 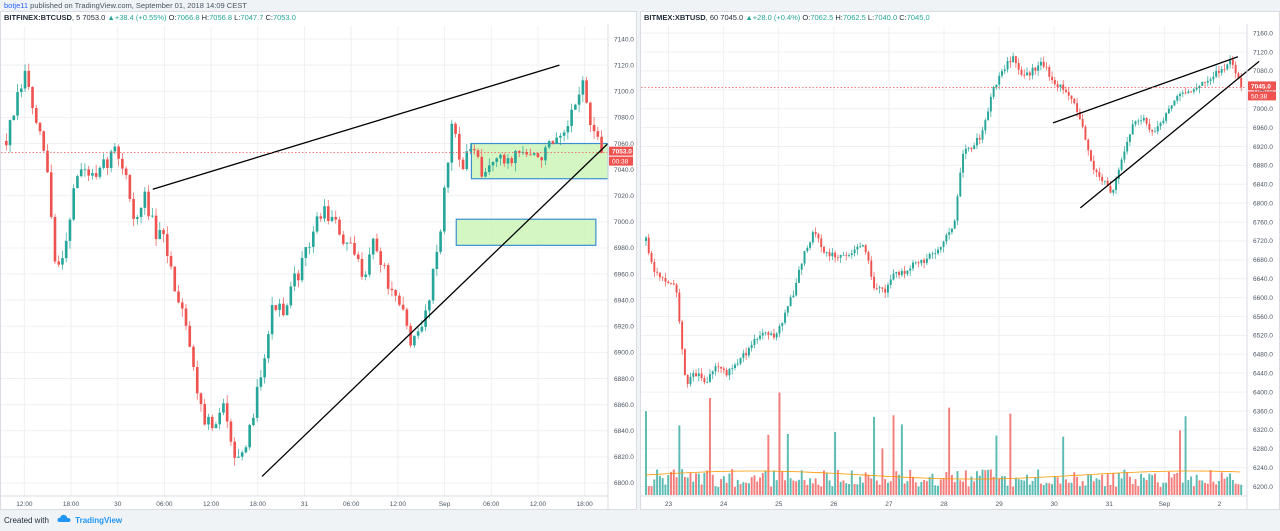 I want to click on y-tick-label: 6640.0, so click(x=1263, y=279).